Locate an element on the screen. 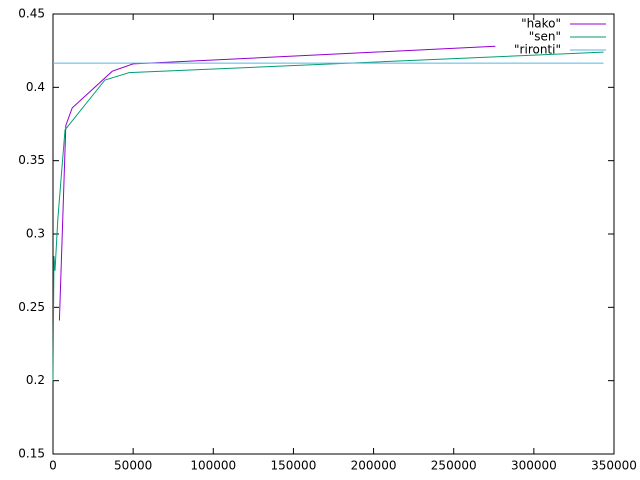  y-tick-label: 0.35 is located at coordinates (31, 160).